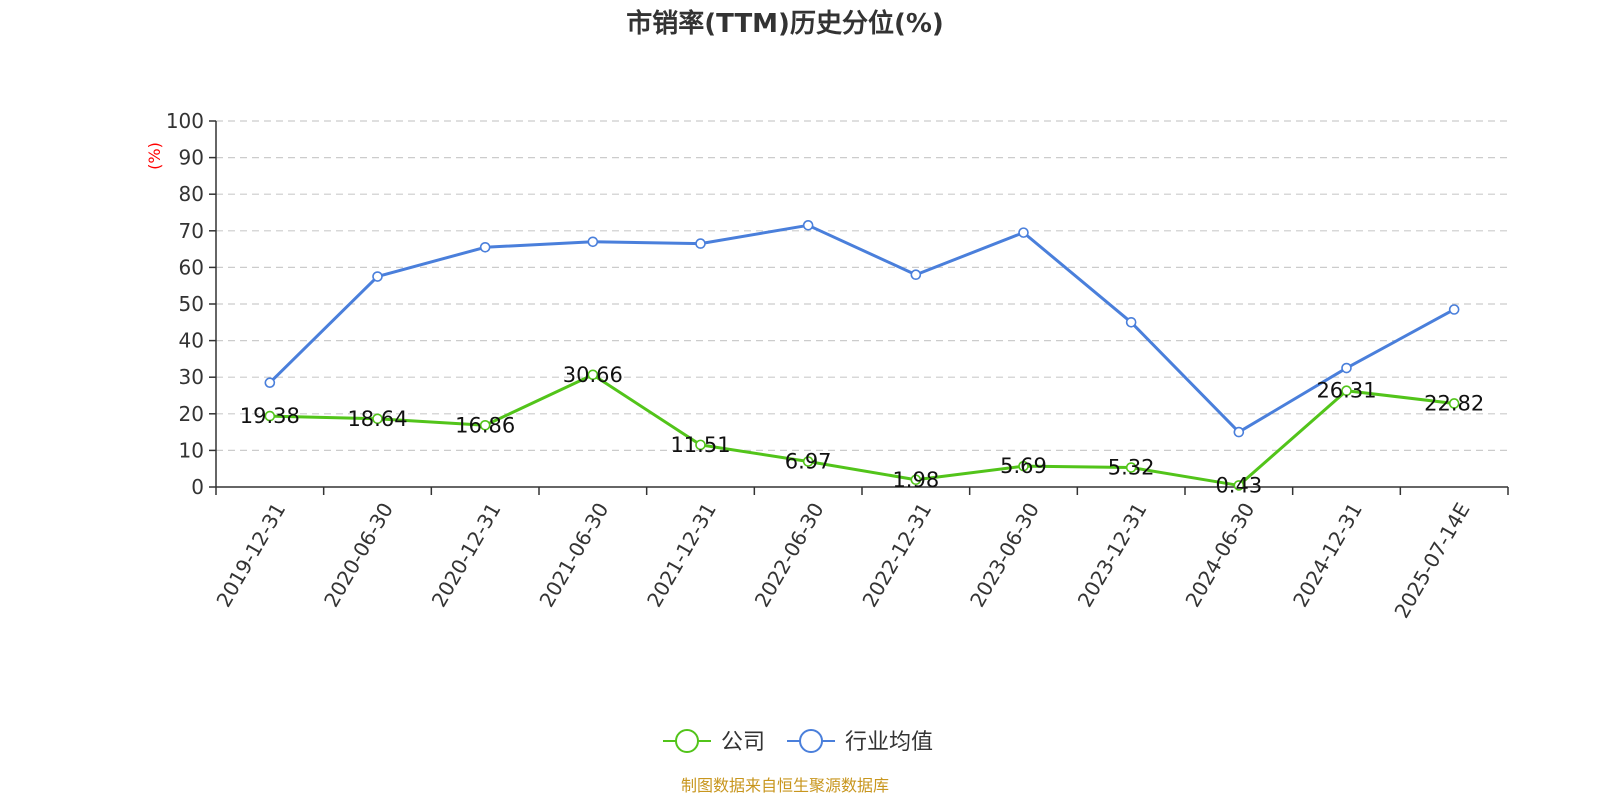  I want to click on x-tick-label: 2020-12-31, so click(466, 554).